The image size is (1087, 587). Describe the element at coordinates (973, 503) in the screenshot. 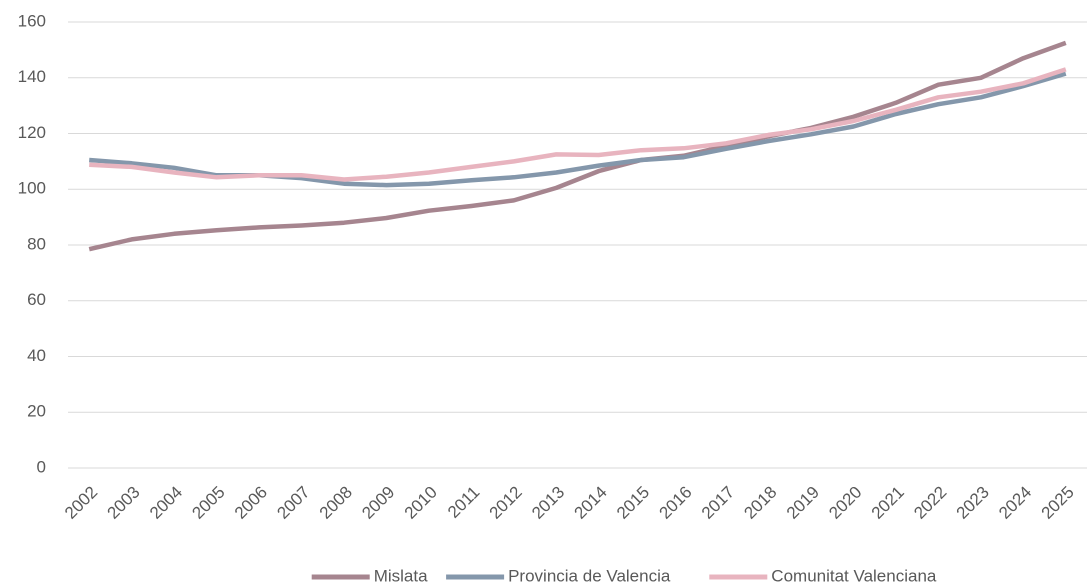

I see `x-tick-label: 2023` at that location.